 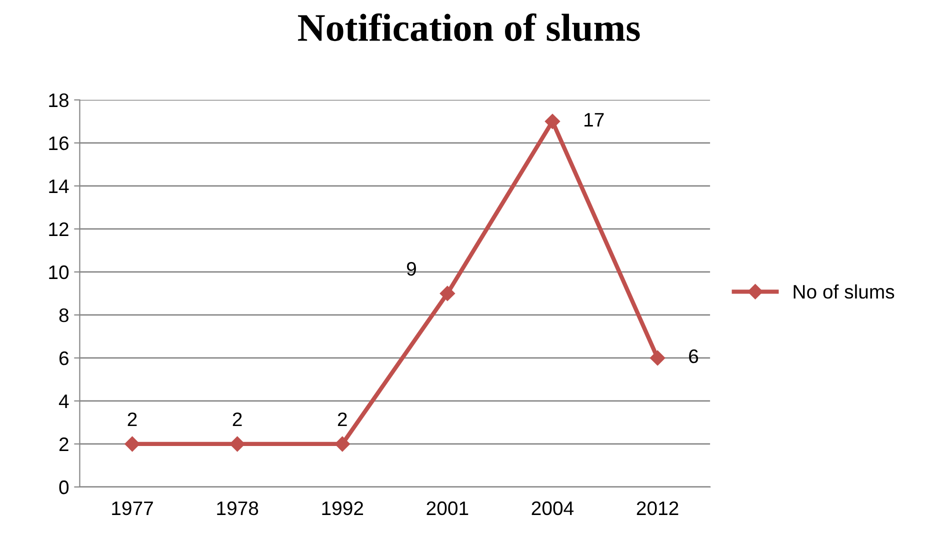 I want to click on y-tick-label: 8, so click(x=63, y=315).